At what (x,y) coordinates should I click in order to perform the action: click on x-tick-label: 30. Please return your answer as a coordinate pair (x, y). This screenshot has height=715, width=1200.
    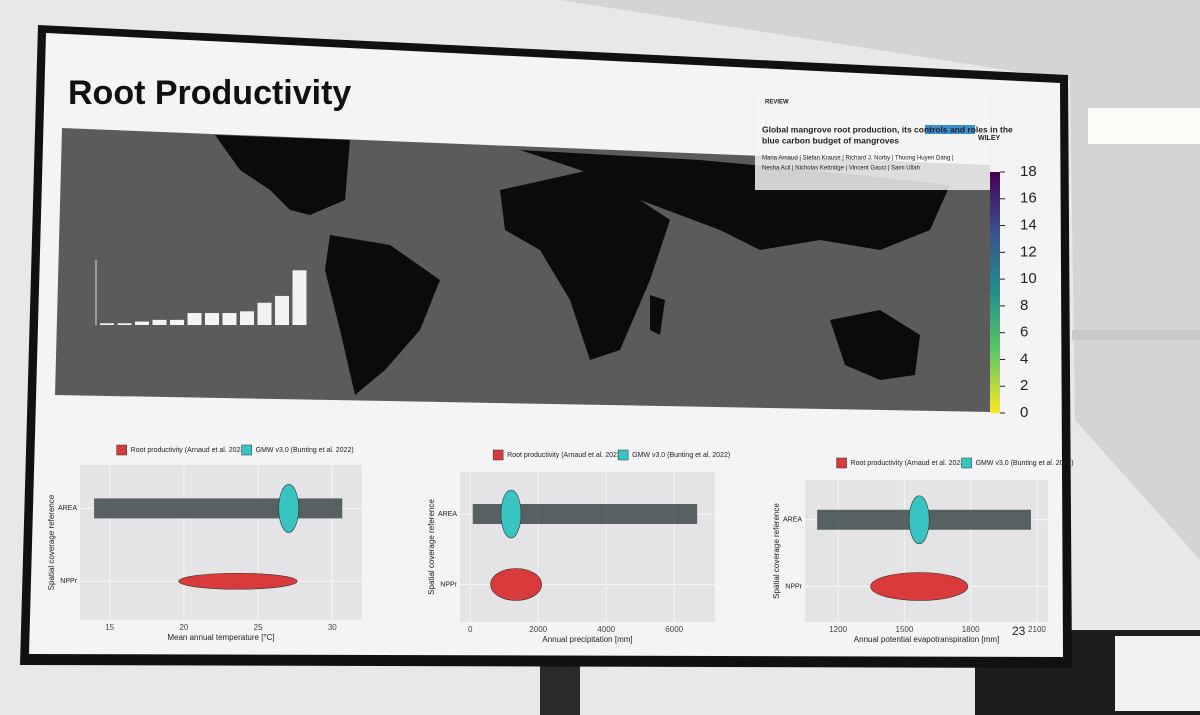
    Looking at the image, I should click on (332, 627).